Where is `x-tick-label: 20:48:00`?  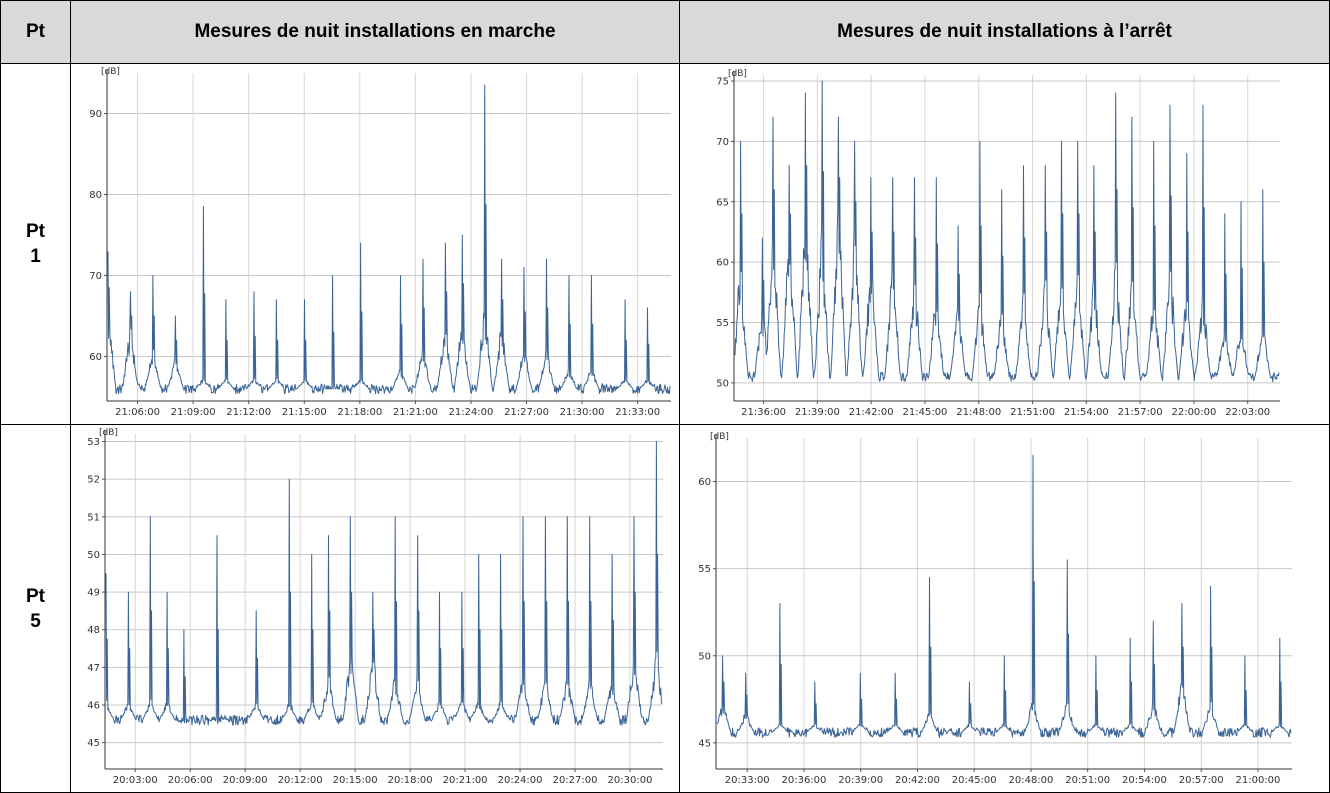 x-tick-label: 20:48:00 is located at coordinates (1030, 780).